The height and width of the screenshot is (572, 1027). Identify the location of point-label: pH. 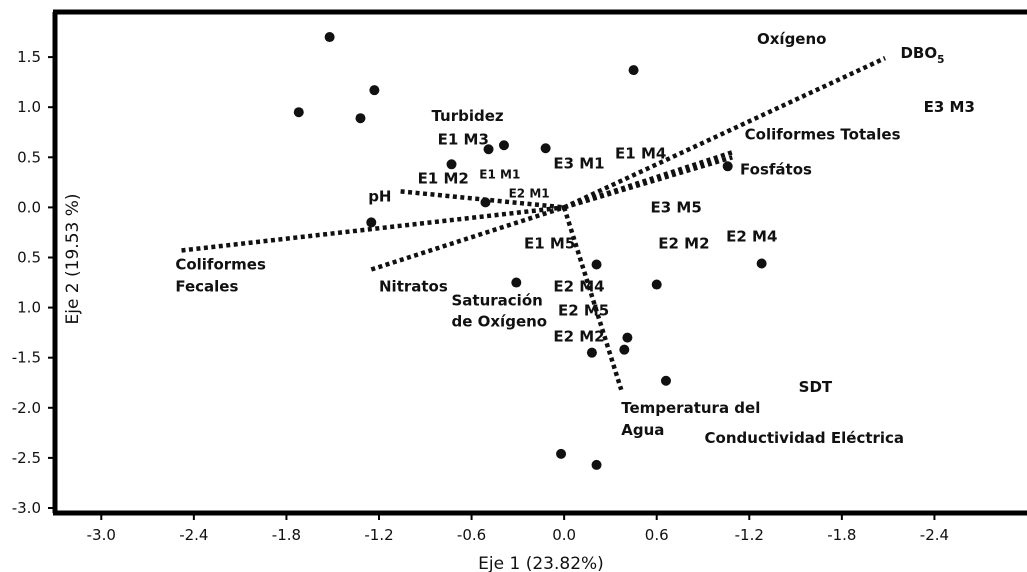
(379, 196).